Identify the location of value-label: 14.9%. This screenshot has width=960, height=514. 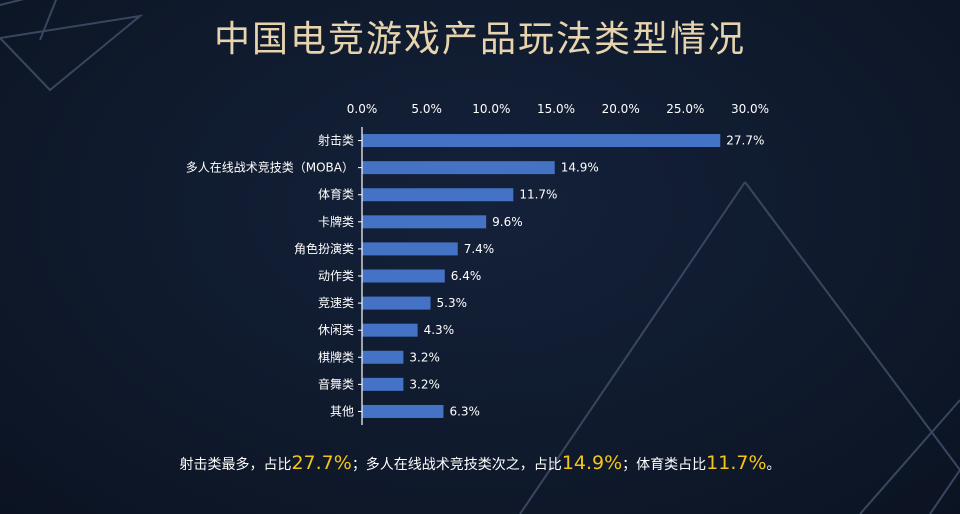
(580, 168).